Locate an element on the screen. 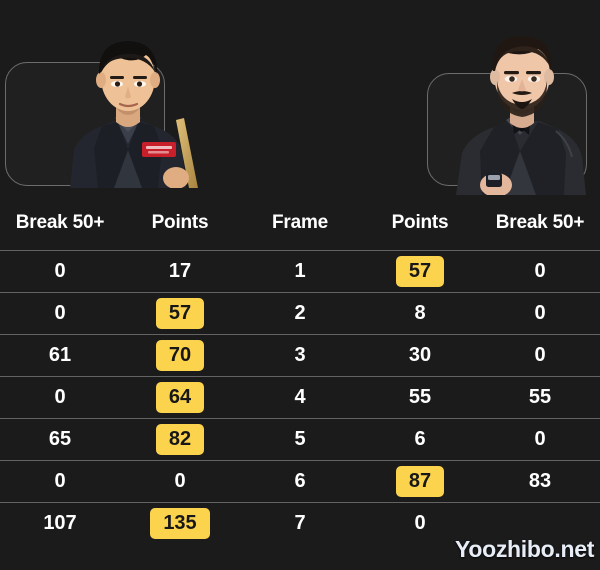 Image resolution: width=600 pixels, height=570 pixels. cell-left-points: 17 is located at coordinates (180, 272).